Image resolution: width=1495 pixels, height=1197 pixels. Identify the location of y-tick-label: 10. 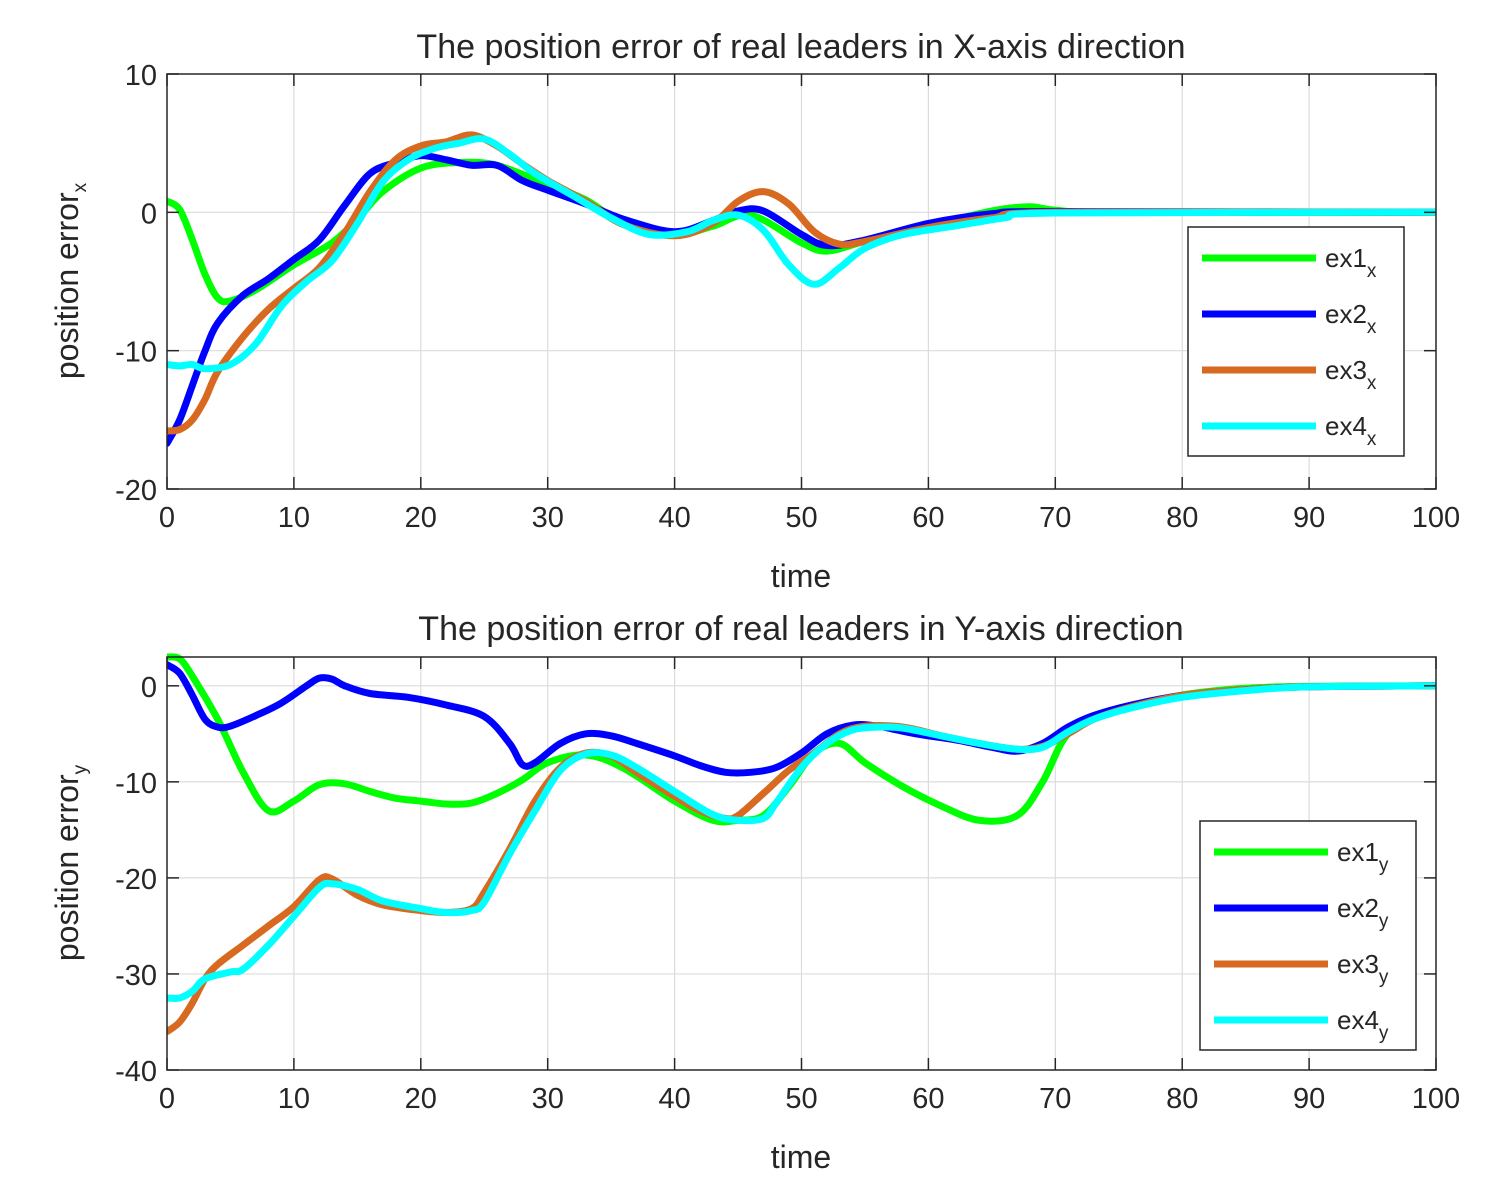
(141, 76).